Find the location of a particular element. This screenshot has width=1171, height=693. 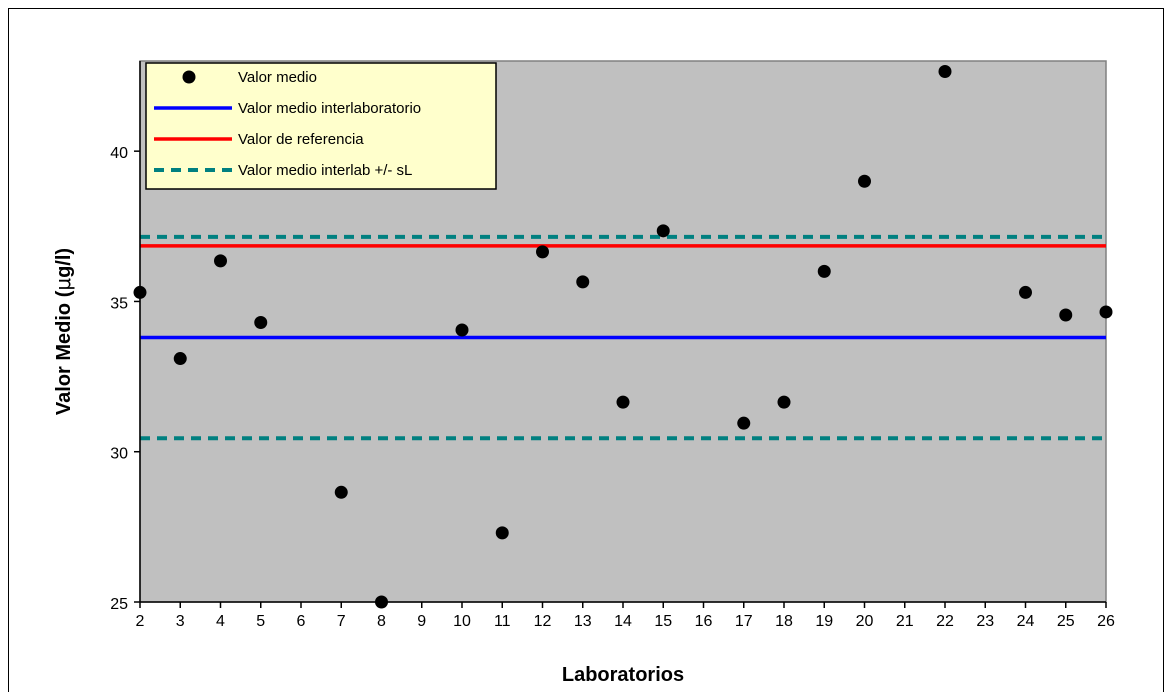

legend-label-0: Valor medio is located at coordinates (277, 77).